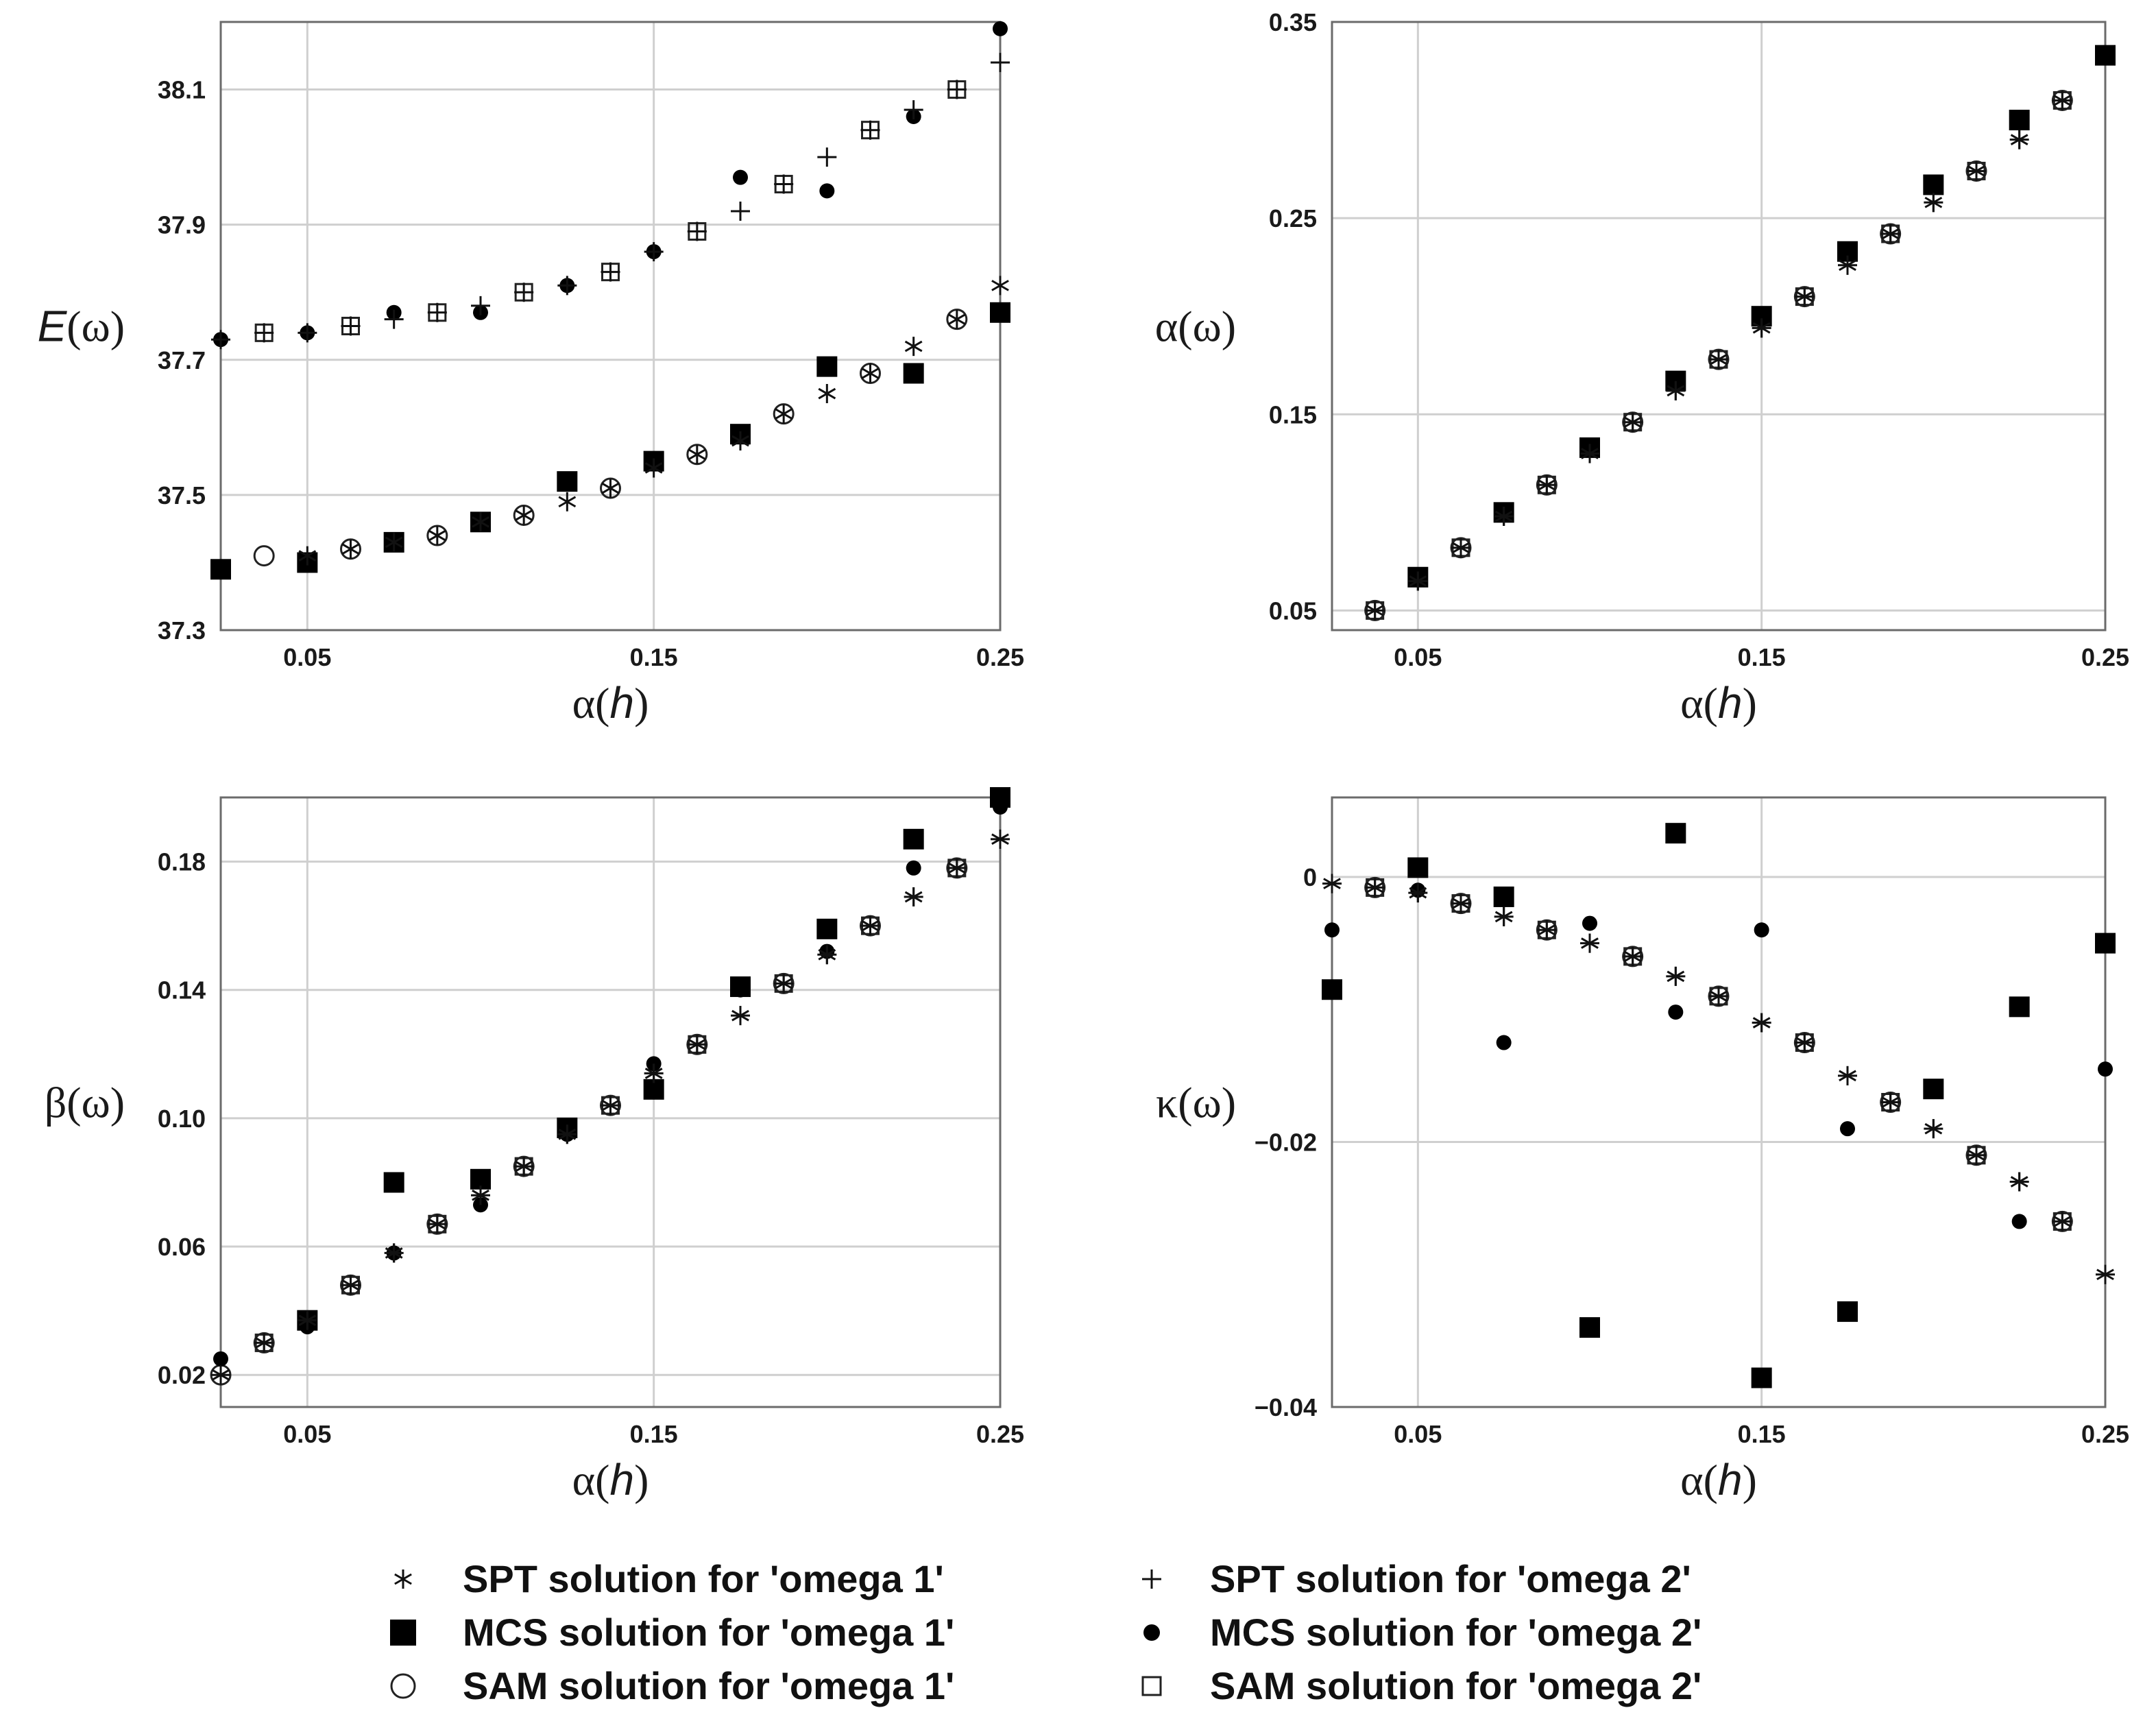  What do you see at coordinates (1421, 1685) in the screenshot?
I see `legend-item-sam-omega2: SAM solution for 'omega 2'` at bounding box center [1421, 1685].